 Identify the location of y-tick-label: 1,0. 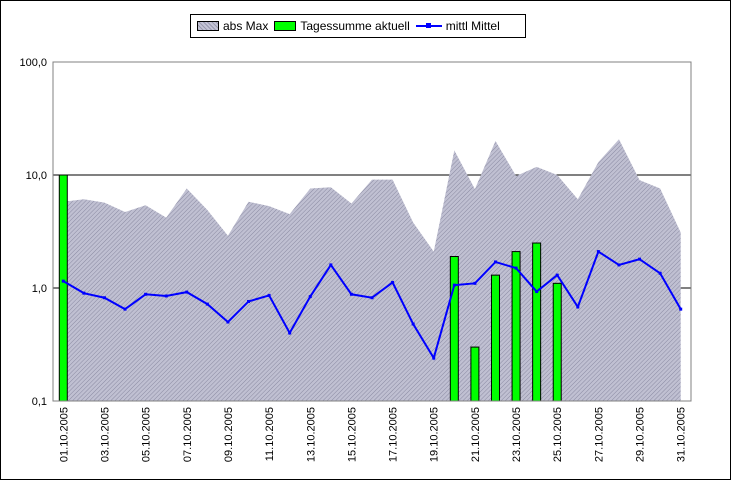
(39, 289).